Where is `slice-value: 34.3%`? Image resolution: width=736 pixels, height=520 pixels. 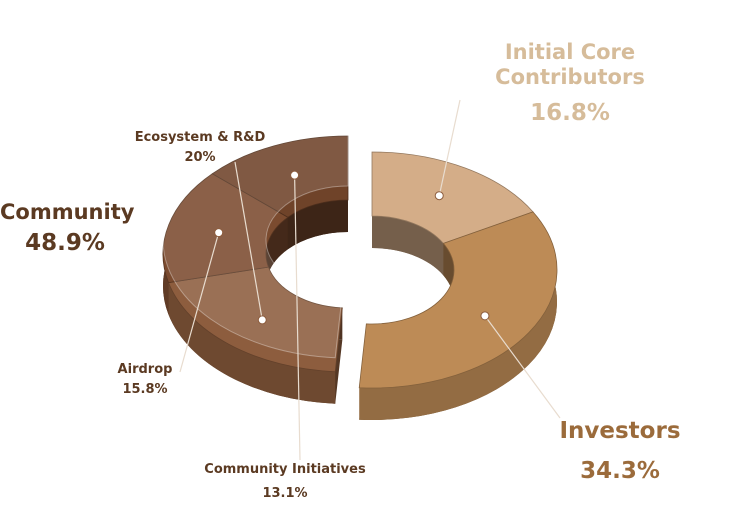 slice-value: 34.3% is located at coordinates (620, 471).